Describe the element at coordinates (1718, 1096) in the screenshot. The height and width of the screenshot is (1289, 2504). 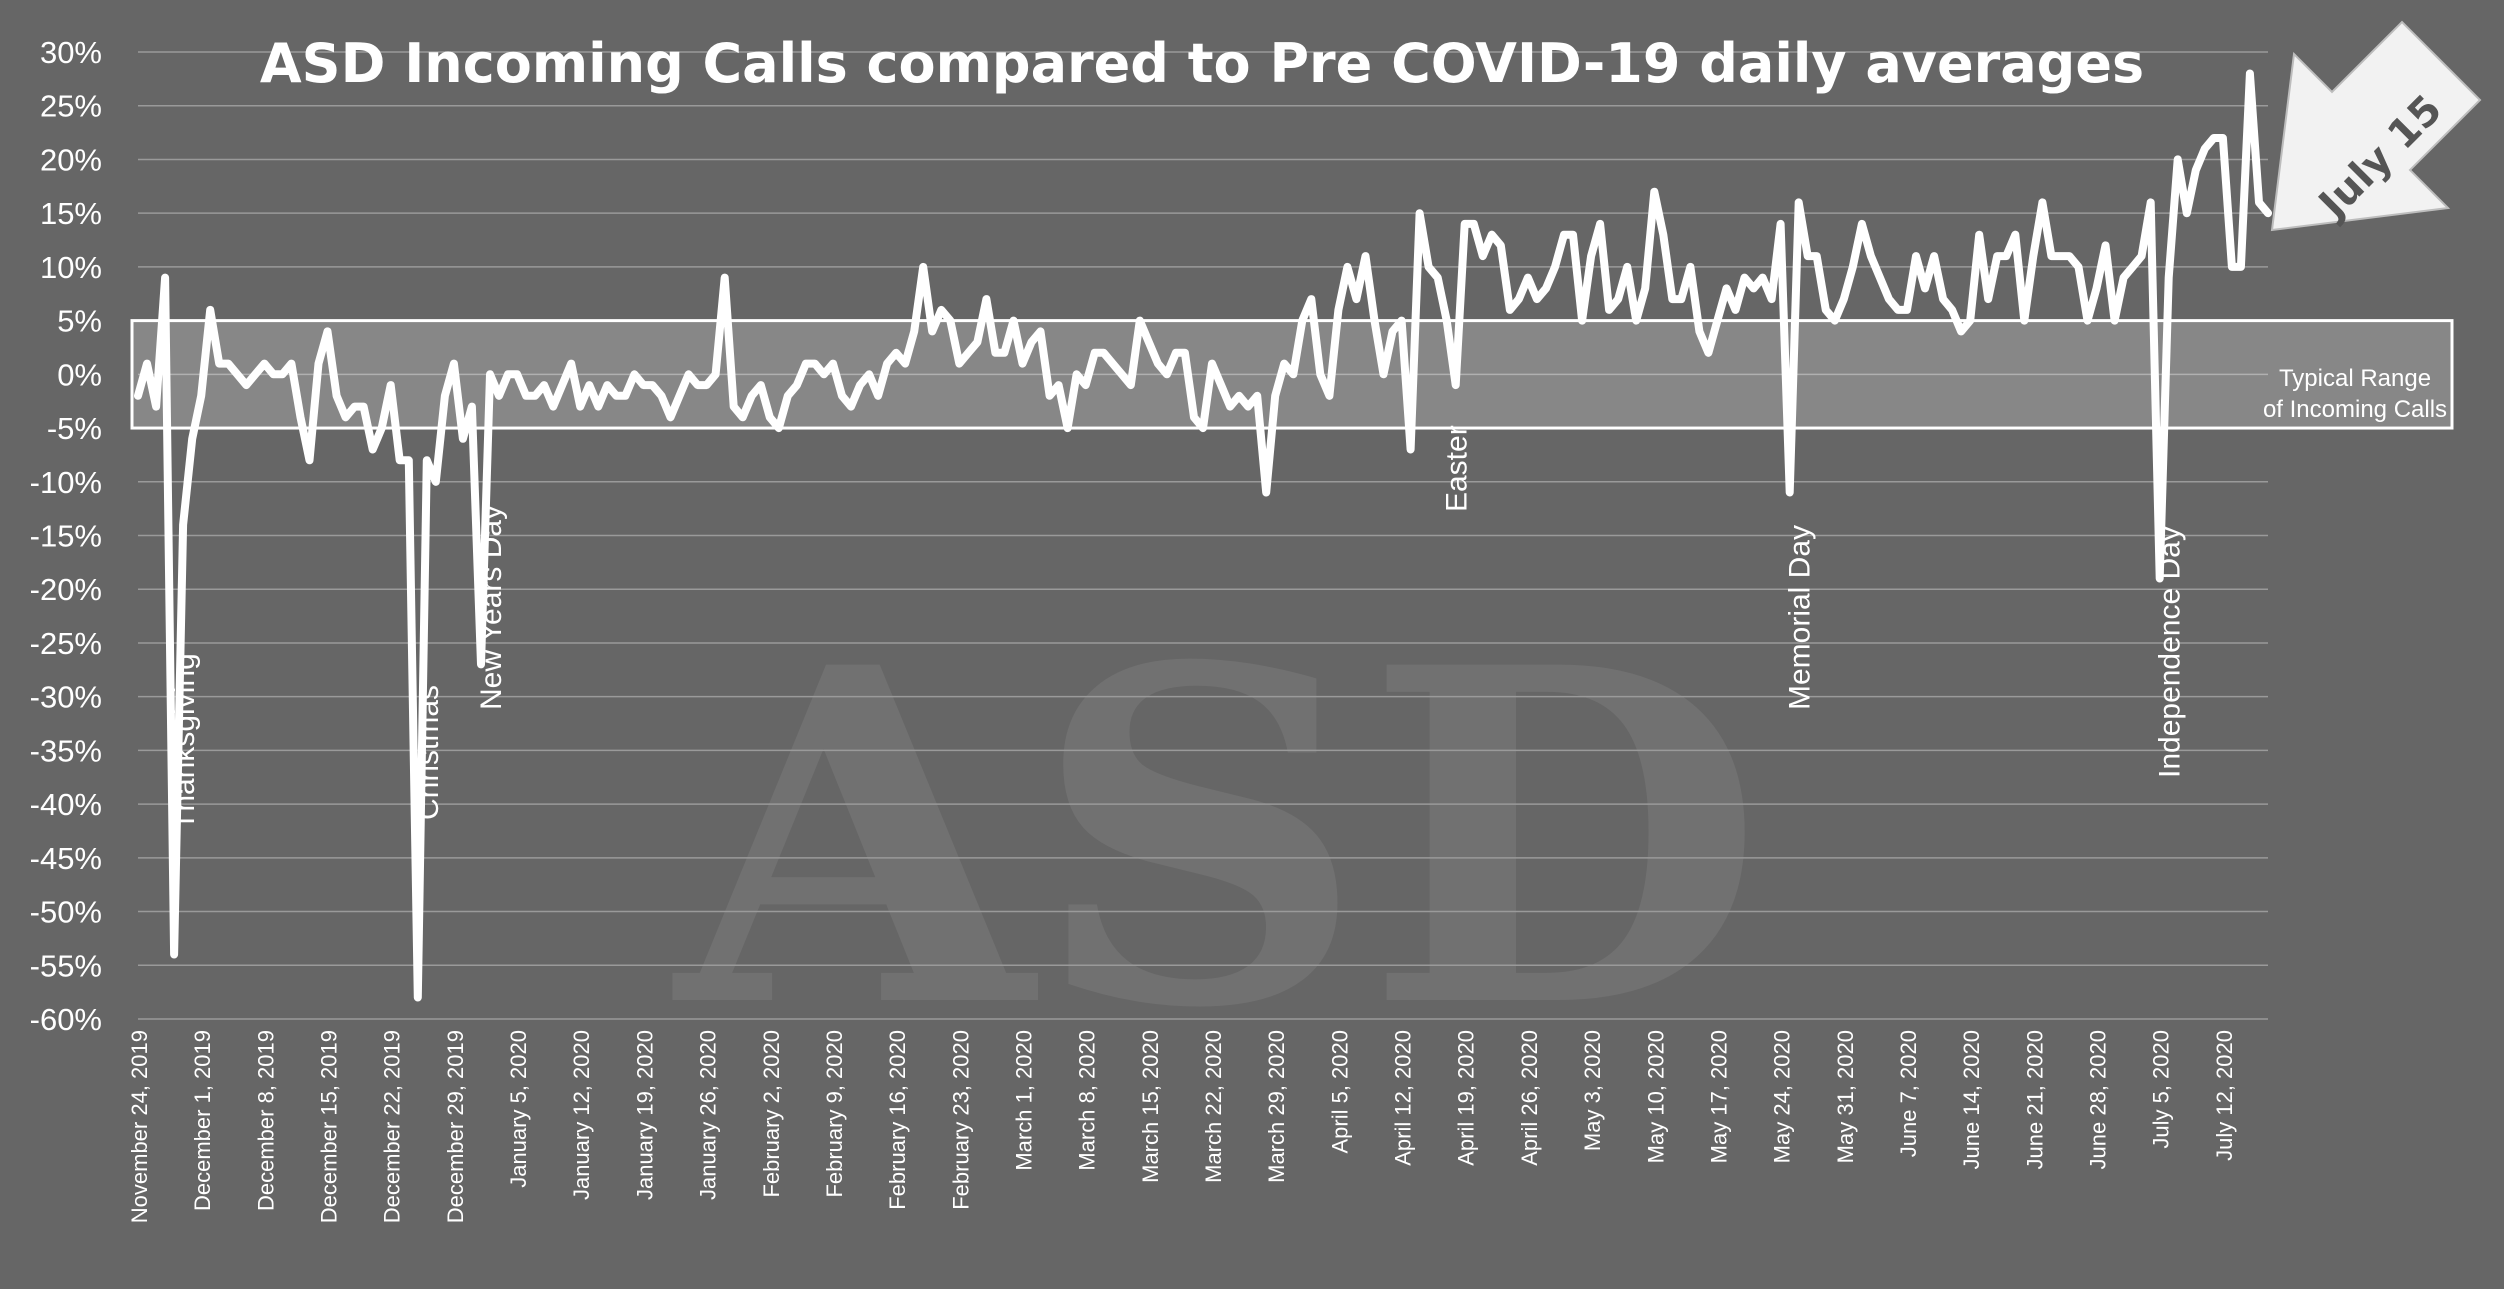
I see `x-tick-label: May 17, 2020` at that location.